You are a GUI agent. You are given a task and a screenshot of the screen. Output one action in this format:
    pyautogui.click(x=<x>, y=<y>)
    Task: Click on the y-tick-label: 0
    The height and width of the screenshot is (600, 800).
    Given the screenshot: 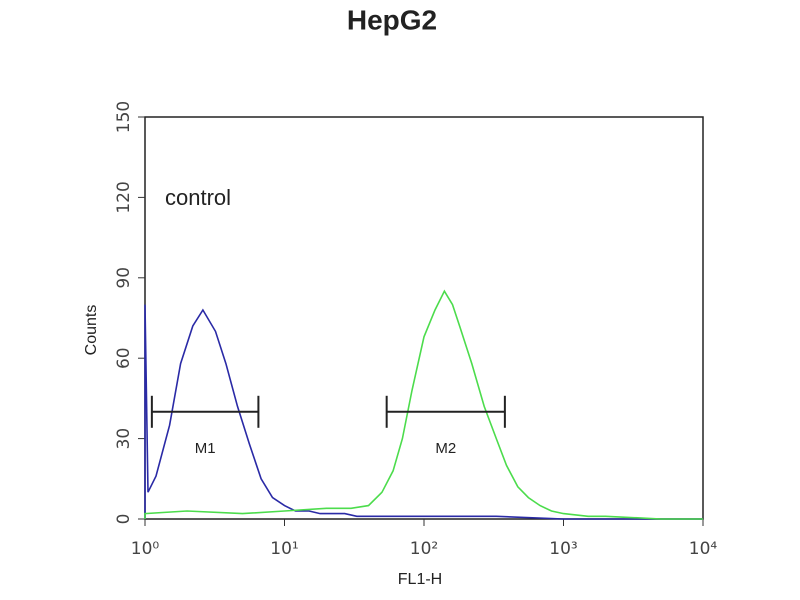 What is the action you would take?
    pyautogui.click(x=124, y=519)
    